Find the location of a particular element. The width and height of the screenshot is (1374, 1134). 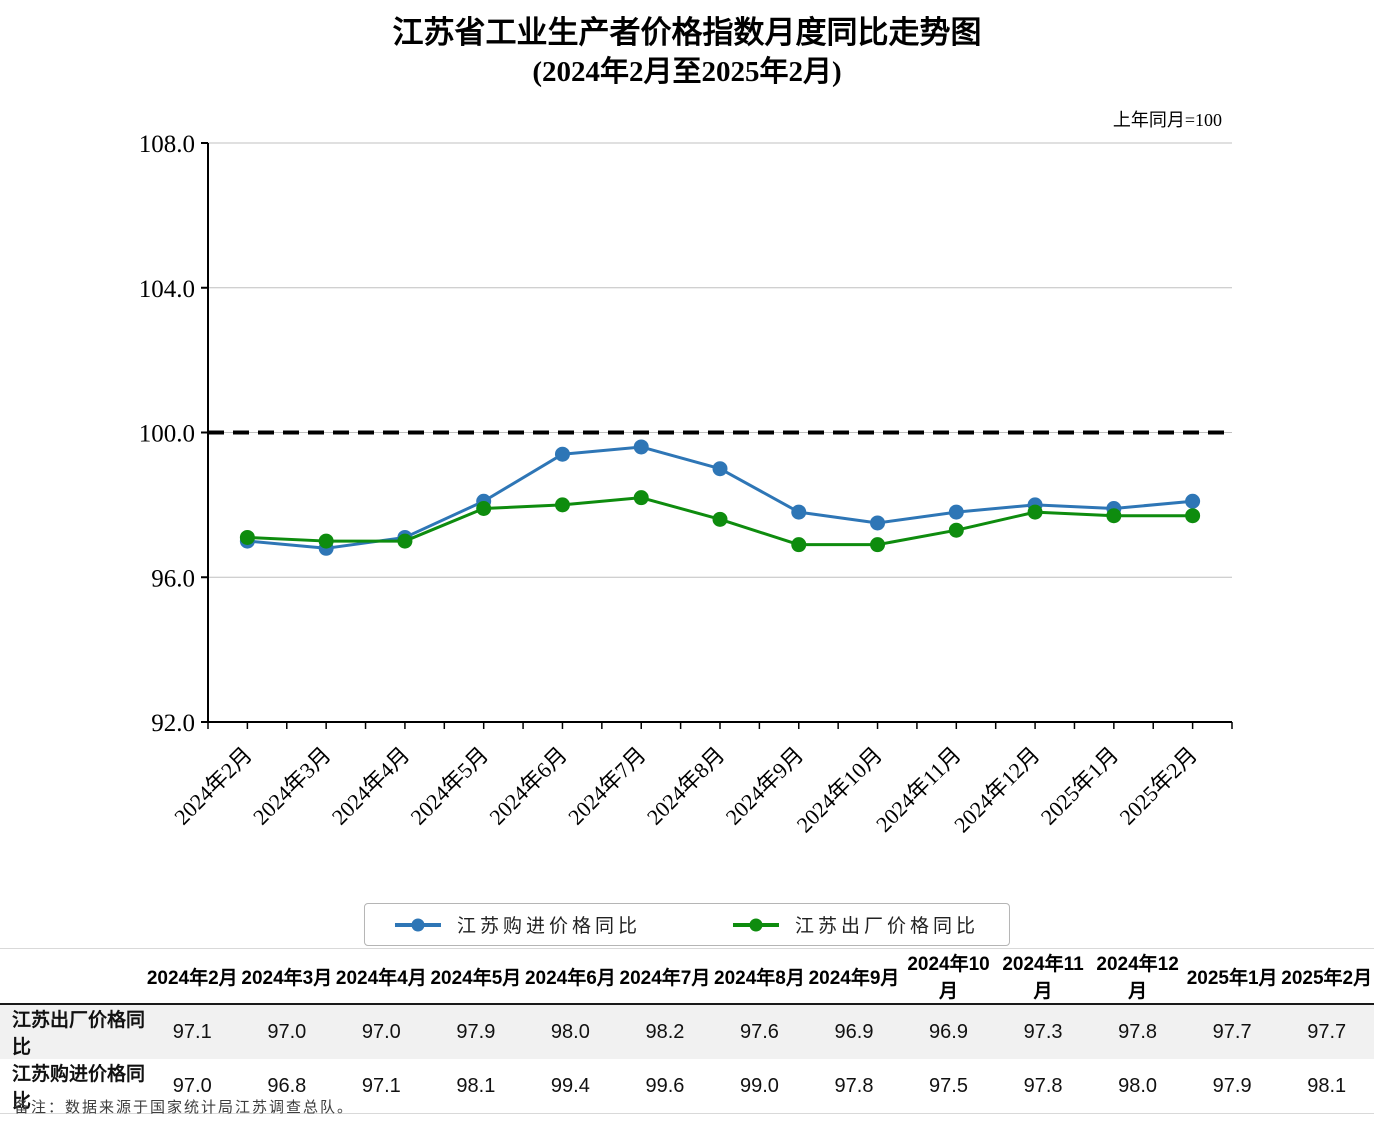

y-tick-label: 100.0 is located at coordinates (167, 434).